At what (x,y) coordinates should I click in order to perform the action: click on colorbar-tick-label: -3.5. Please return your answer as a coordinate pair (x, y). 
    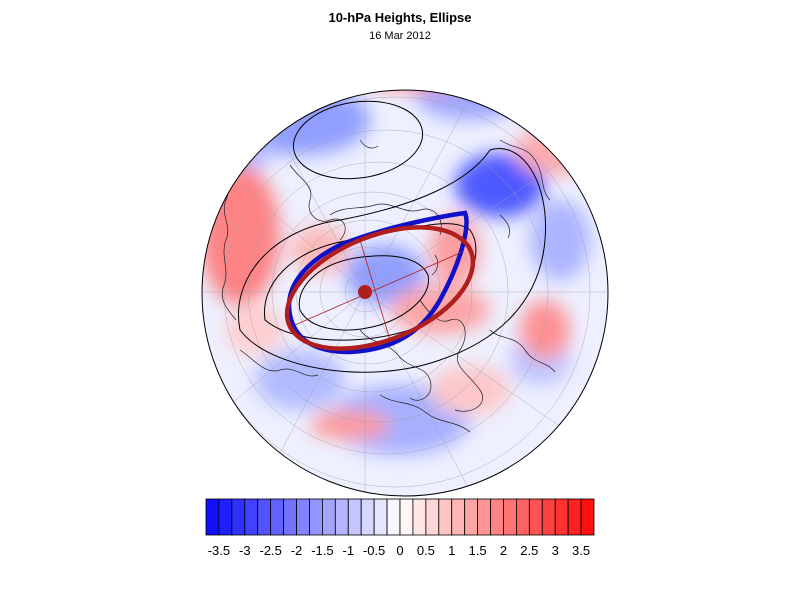
    Looking at the image, I should click on (219, 550).